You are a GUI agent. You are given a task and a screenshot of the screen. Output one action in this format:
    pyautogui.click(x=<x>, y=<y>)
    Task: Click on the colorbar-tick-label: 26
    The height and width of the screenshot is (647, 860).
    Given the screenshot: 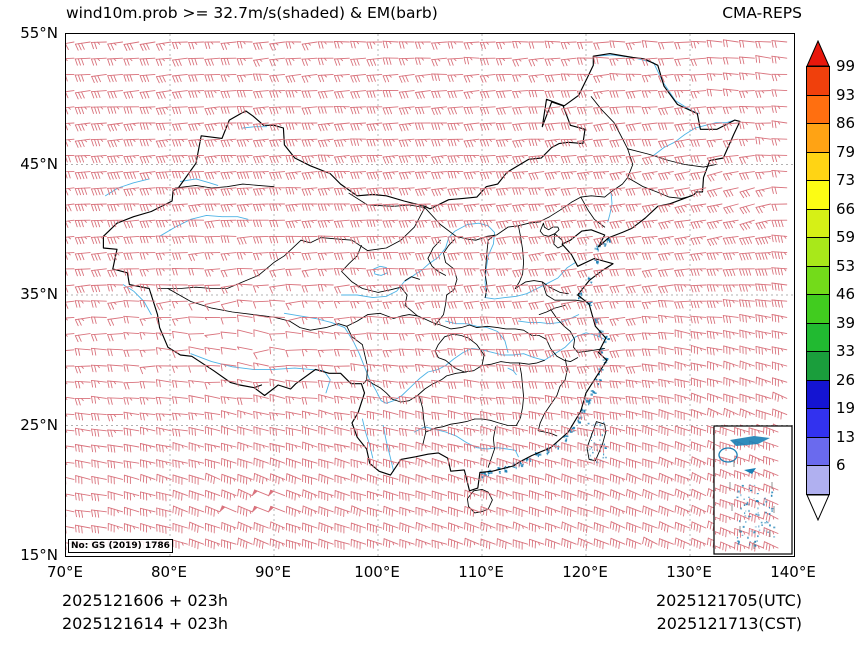 What is the action you would take?
    pyautogui.click(x=846, y=379)
    